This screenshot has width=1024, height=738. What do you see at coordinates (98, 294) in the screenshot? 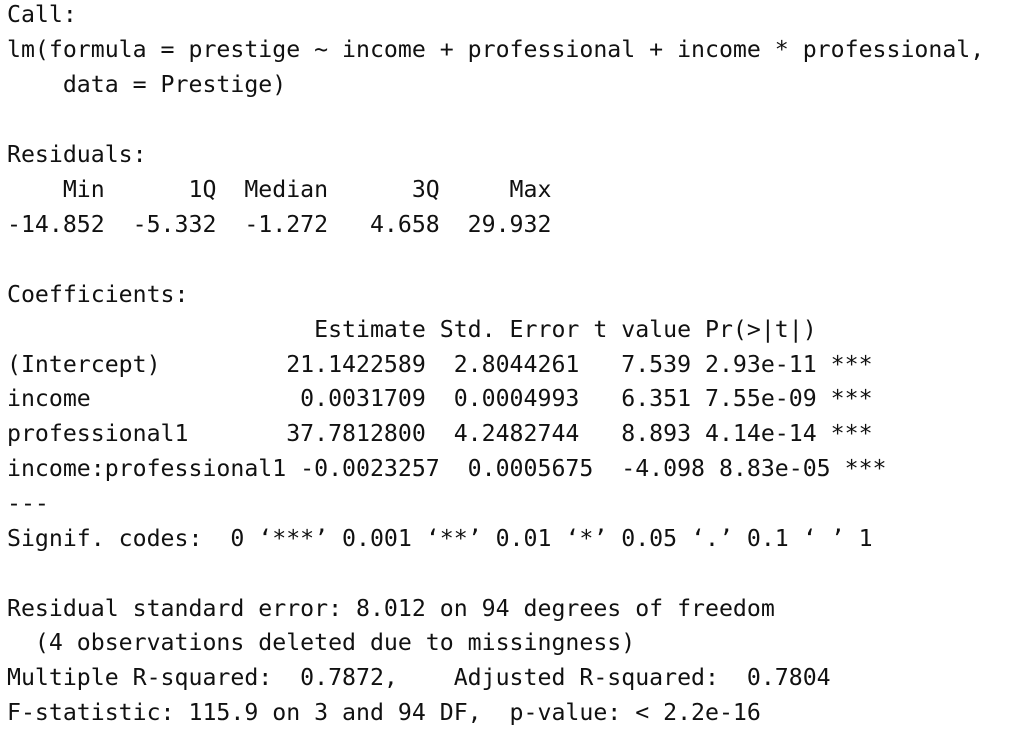
I see `coefficients-heading: Coefficients:` at bounding box center [98, 294].